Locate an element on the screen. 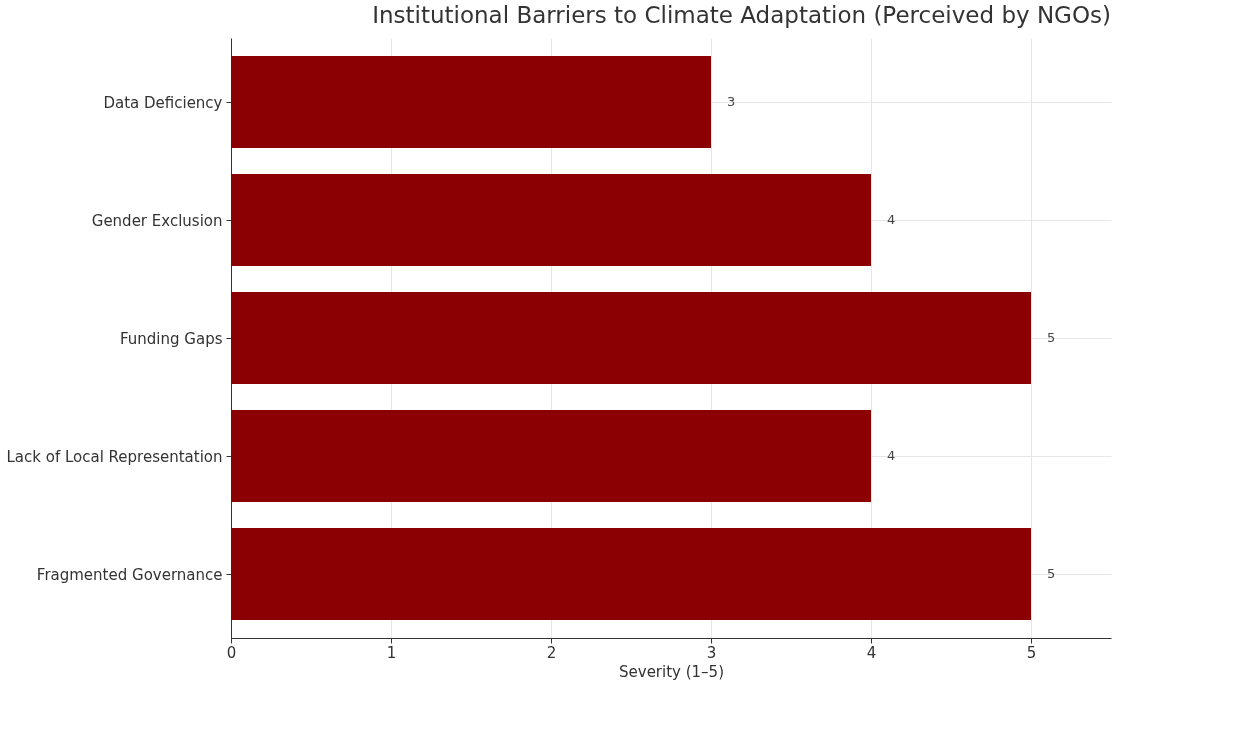 This screenshot has width=1239, height=738. y-tick-label: Funding Gaps is located at coordinates (171, 338).